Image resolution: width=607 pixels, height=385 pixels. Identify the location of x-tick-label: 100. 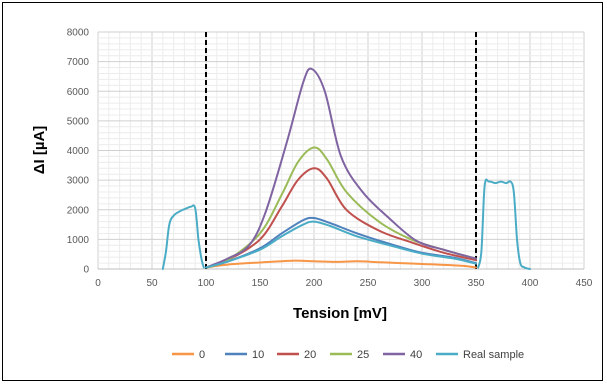
(206, 283).